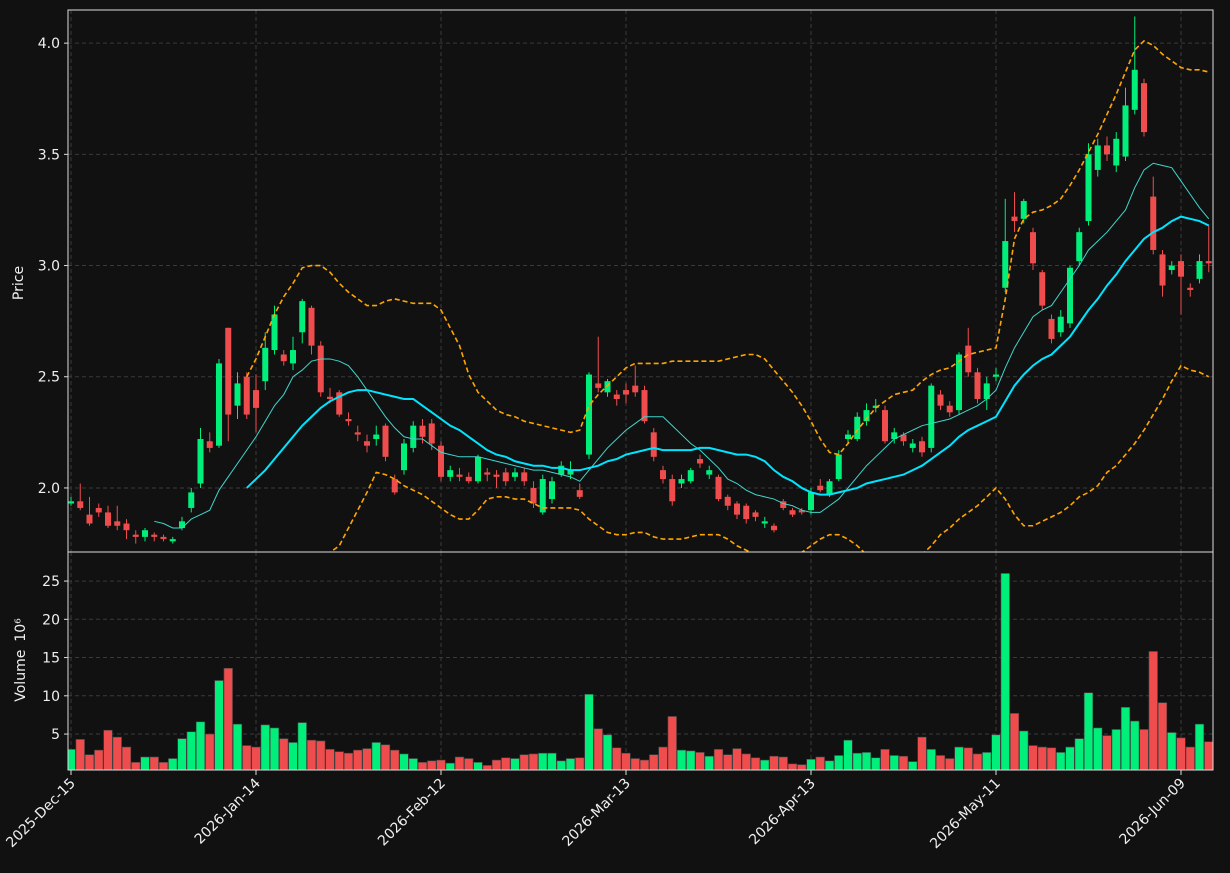 This screenshot has width=1230, height=873. Describe the element at coordinates (49, 267) in the screenshot. I see `y-tick-label: 3.0` at that location.